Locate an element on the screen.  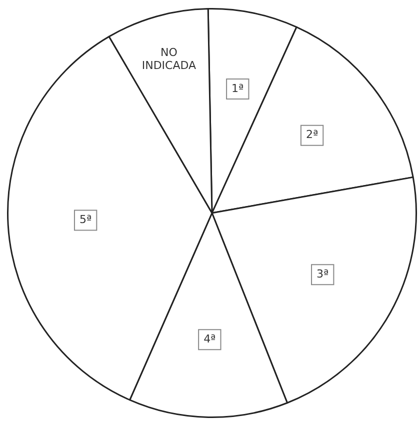
slice-label: 4ª is located at coordinates (210, 339).